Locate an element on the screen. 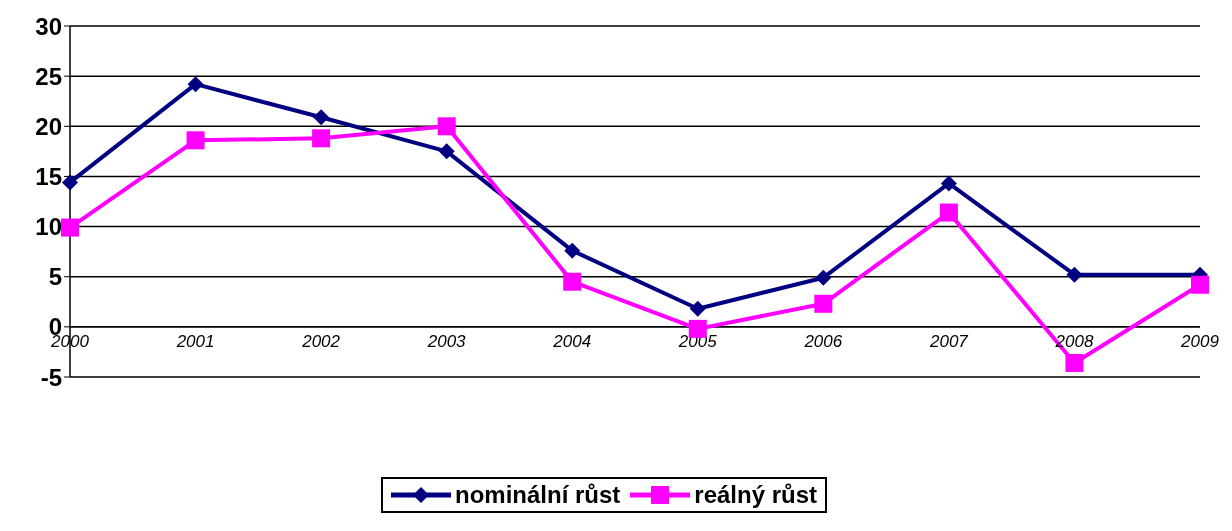  x-tick-label: 2004 is located at coordinates (572, 341).